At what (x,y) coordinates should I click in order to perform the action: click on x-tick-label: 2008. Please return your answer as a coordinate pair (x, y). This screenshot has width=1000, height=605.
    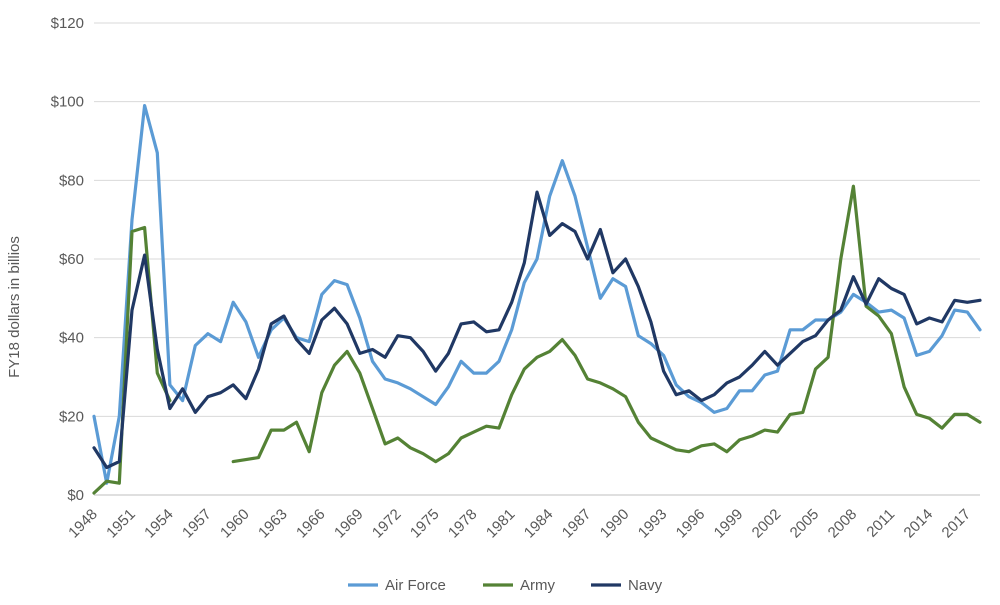
    Looking at the image, I should click on (843, 524).